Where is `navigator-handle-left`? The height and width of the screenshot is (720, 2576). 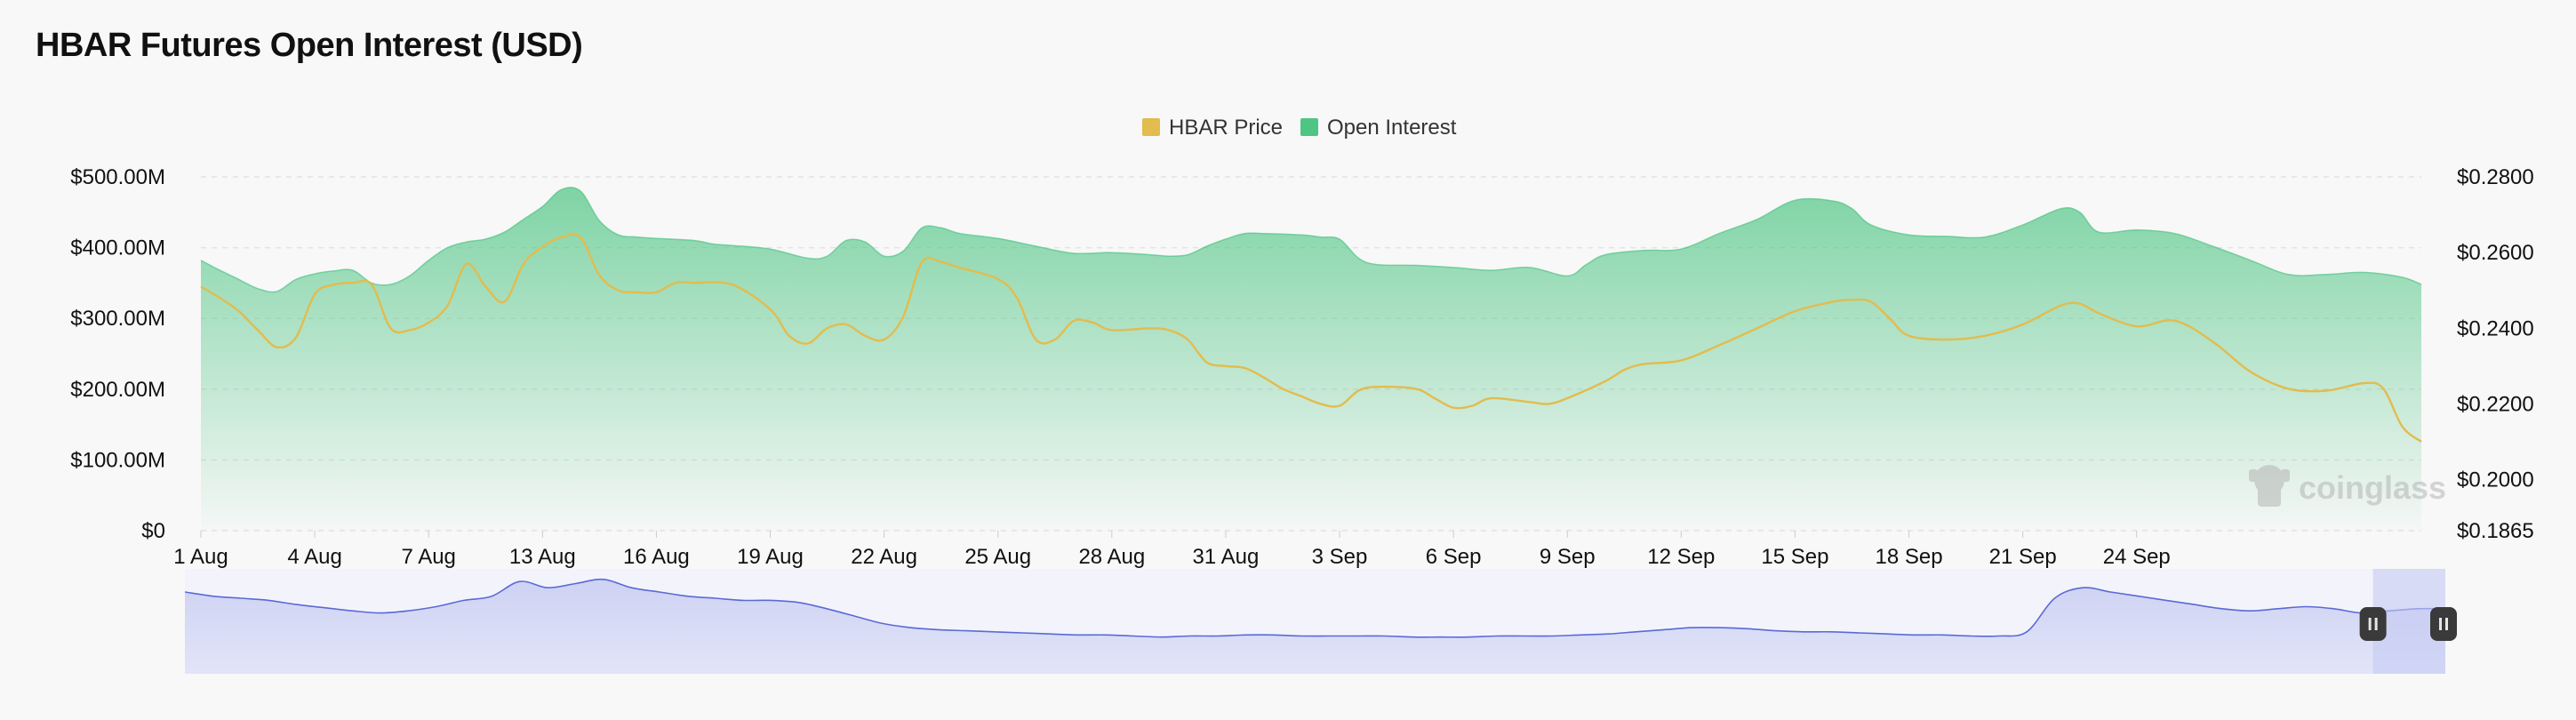
navigator-handle-left is located at coordinates (2373, 624).